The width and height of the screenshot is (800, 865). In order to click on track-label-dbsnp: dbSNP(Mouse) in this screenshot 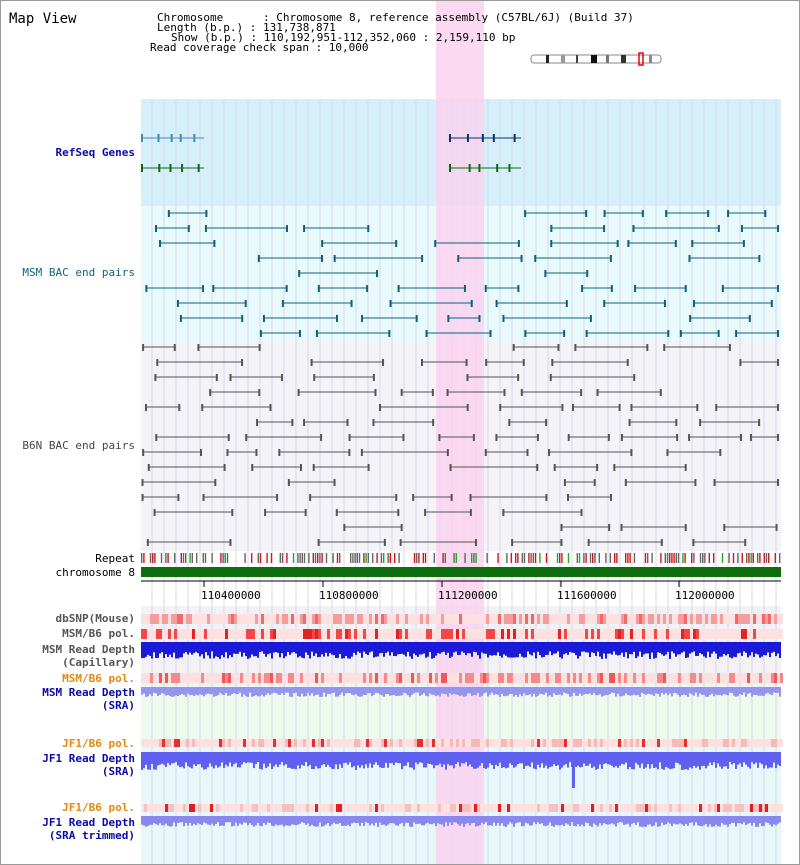, I will do `click(95, 618)`.